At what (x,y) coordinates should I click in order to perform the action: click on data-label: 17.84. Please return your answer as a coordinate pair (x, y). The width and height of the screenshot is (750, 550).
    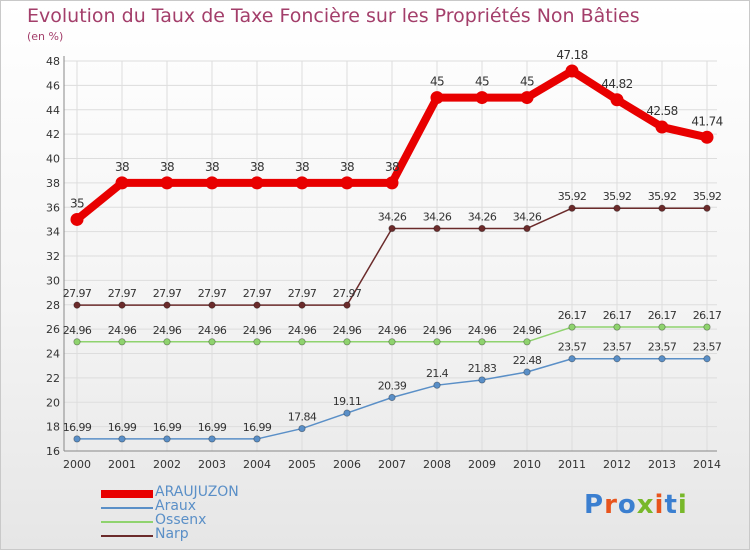
    Looking at the image, I should click on (302, 417).